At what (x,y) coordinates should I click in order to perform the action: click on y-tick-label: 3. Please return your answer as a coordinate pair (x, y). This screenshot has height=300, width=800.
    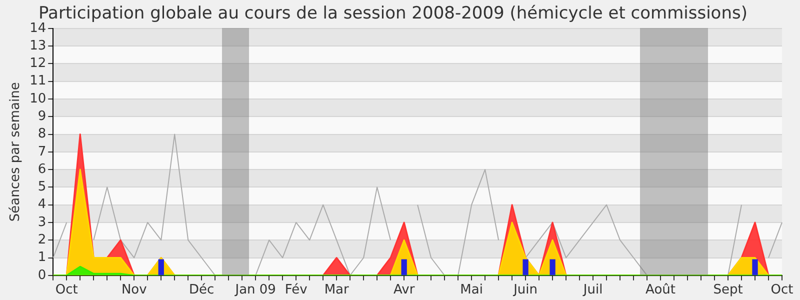
    Looking at the image, I should click on (42, 222).